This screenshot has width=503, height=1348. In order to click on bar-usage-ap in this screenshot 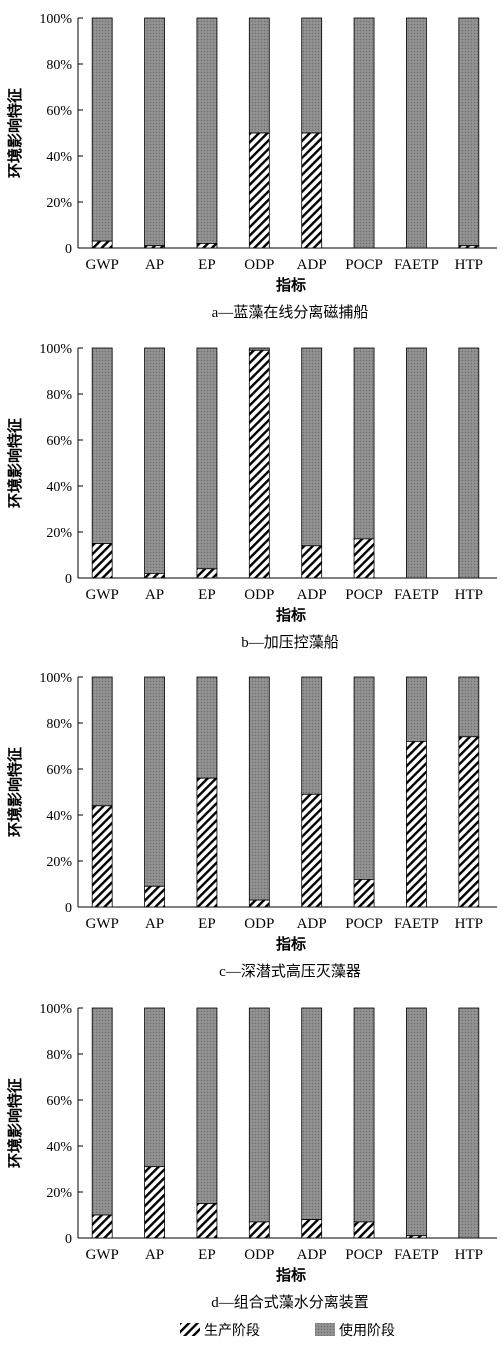, I will do `click(154, 460)`.